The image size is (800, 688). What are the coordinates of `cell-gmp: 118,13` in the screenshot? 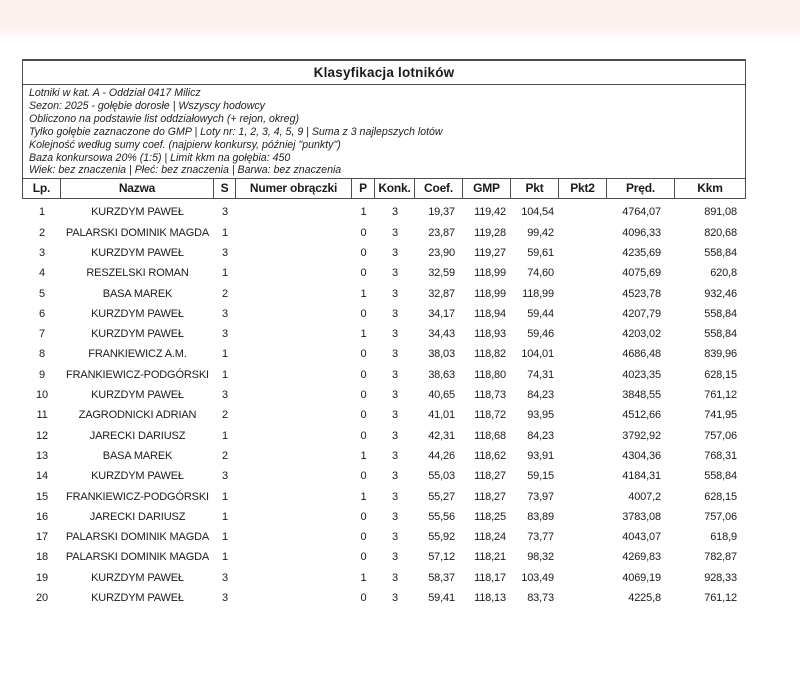 It's located at (490, 597).